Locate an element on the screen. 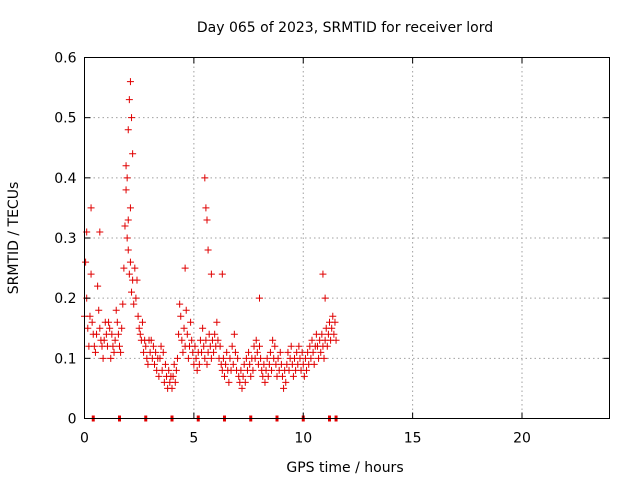  y-tick-label: 0.1 is located at coordinates (65, 359).